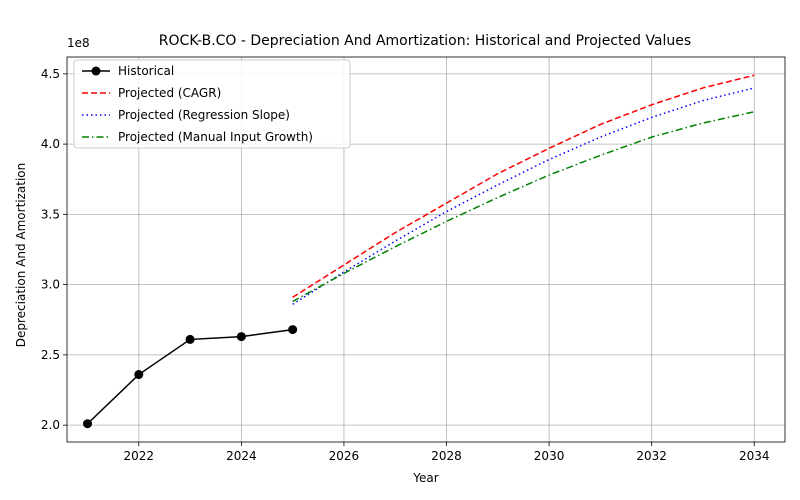  What do you see at coordinates (50, 285) in the screenshot?
I see `y-tick-label: 3.0` at bounding box center [50, 285].